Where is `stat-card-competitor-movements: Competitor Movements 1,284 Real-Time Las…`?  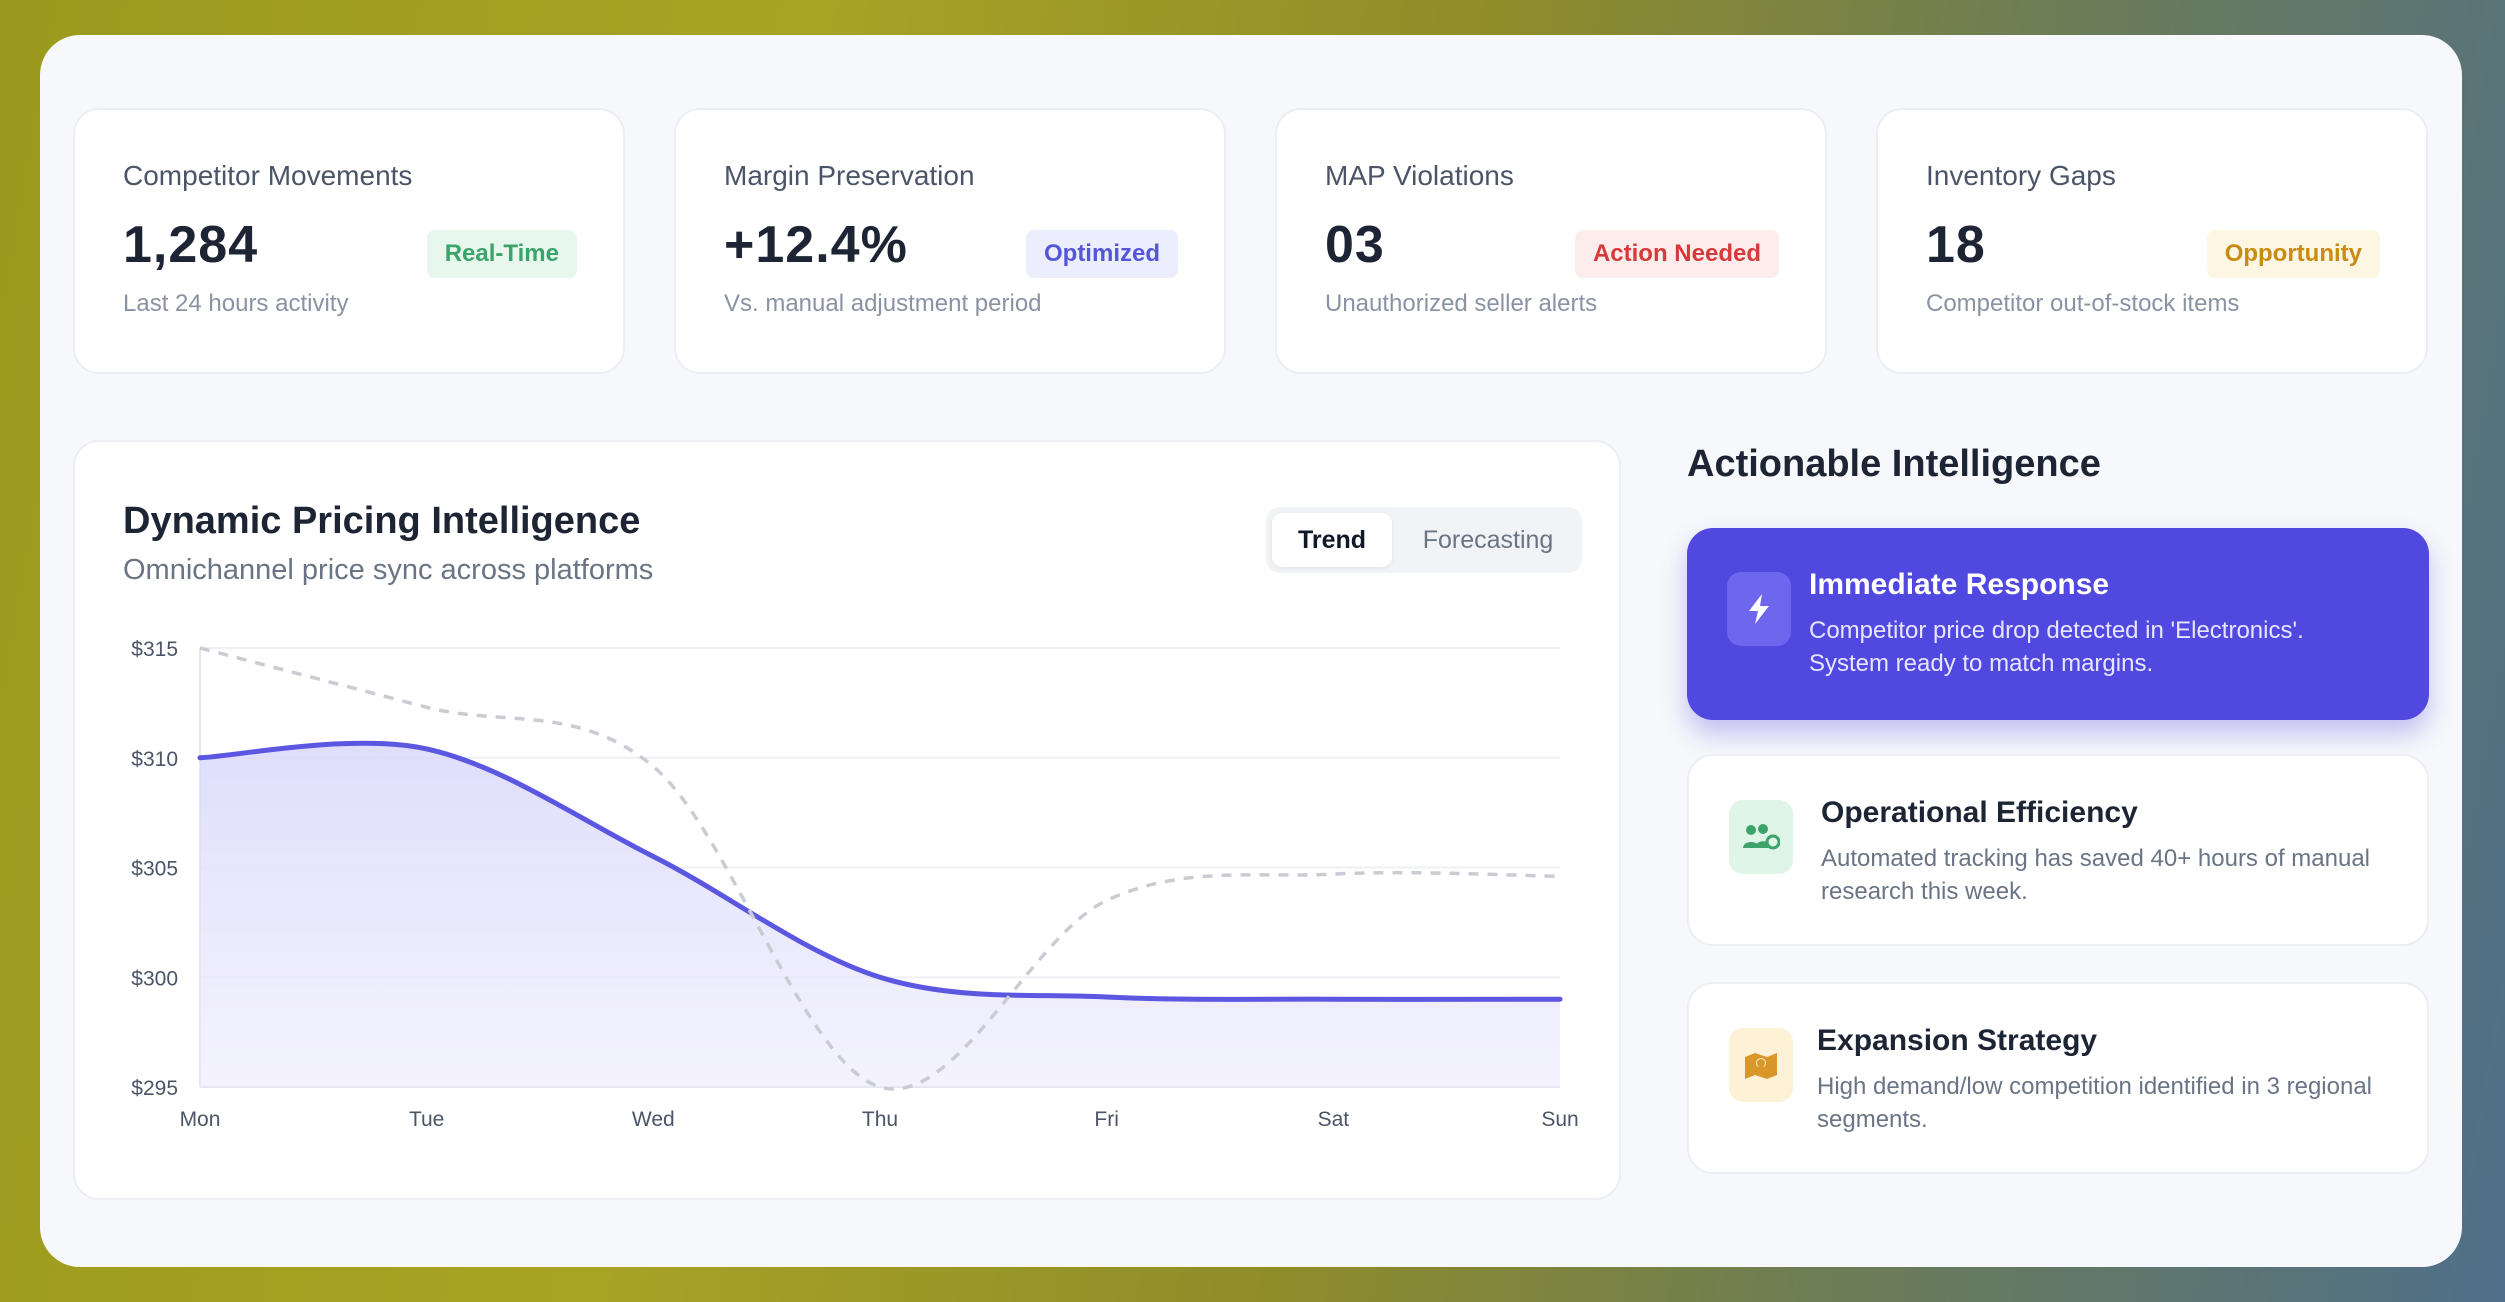
stat-card-competitor-movements: Competitor Movements 1,284 Real-Time Las… is located at coordinates (349, 241).